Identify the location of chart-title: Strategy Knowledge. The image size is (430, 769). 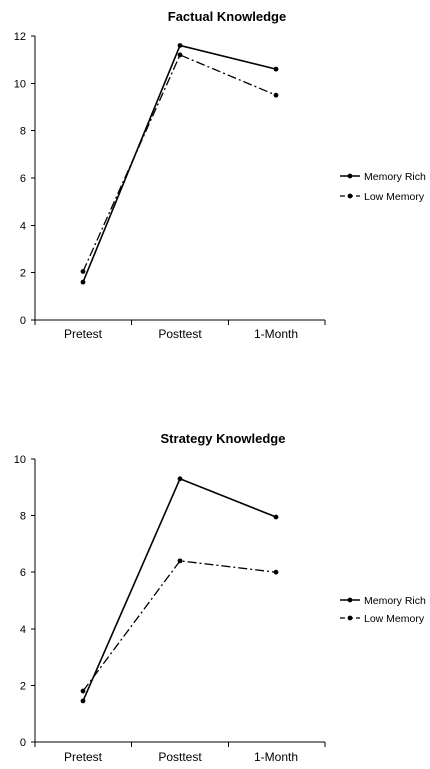
(223, 438).